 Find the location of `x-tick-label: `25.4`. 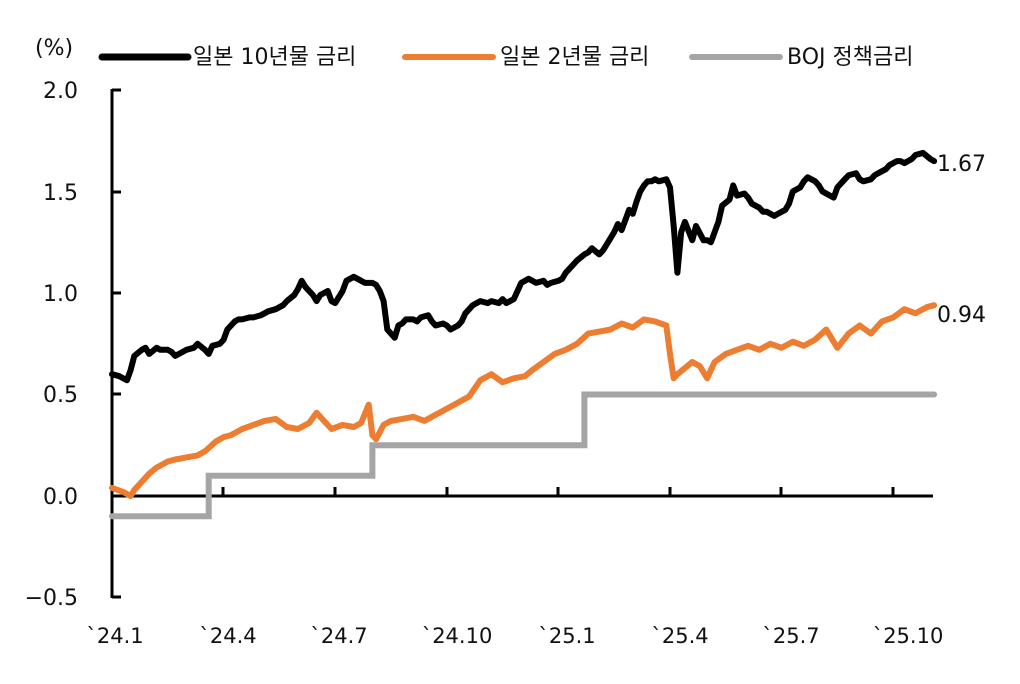

x-tick-label: `25.4 is located at coordinates (679, 636).